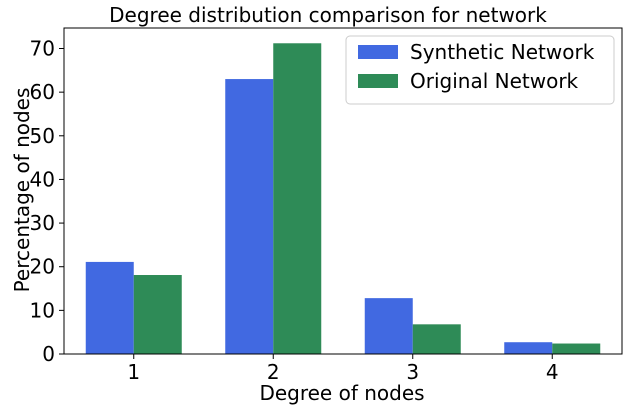 This screenshot has height=410, width=627. What do you see at coordinates (343, 369) in the screenshot?
I see `x-axis: 1 2 3 4` at bounding box center [343, 369].